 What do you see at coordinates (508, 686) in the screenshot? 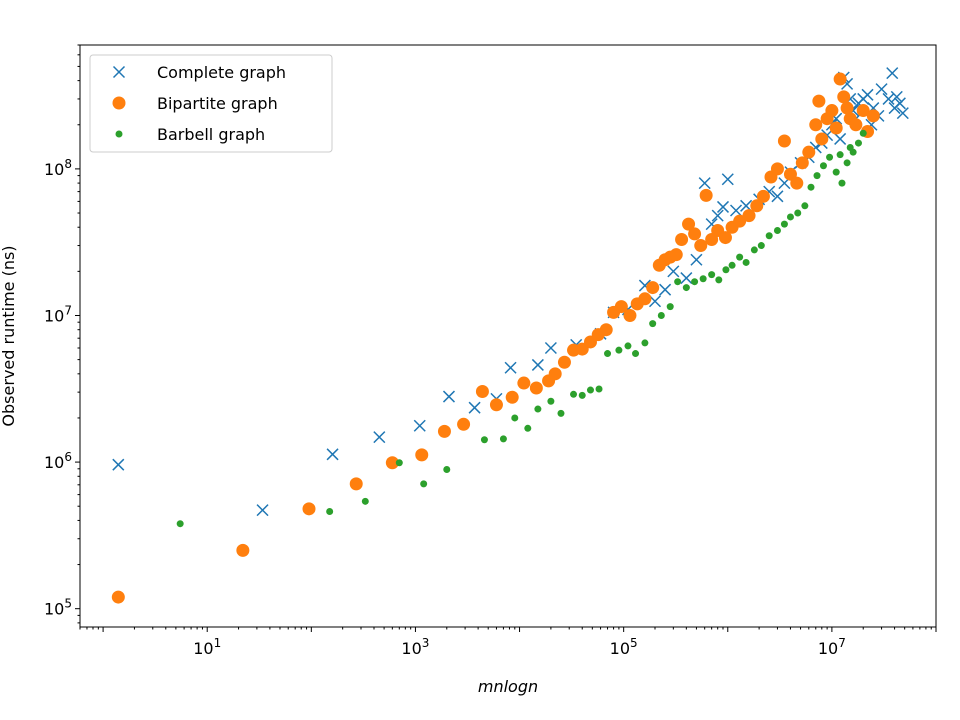
I see `x-axis-label: mnlogn` at bounding box center [508, 686].